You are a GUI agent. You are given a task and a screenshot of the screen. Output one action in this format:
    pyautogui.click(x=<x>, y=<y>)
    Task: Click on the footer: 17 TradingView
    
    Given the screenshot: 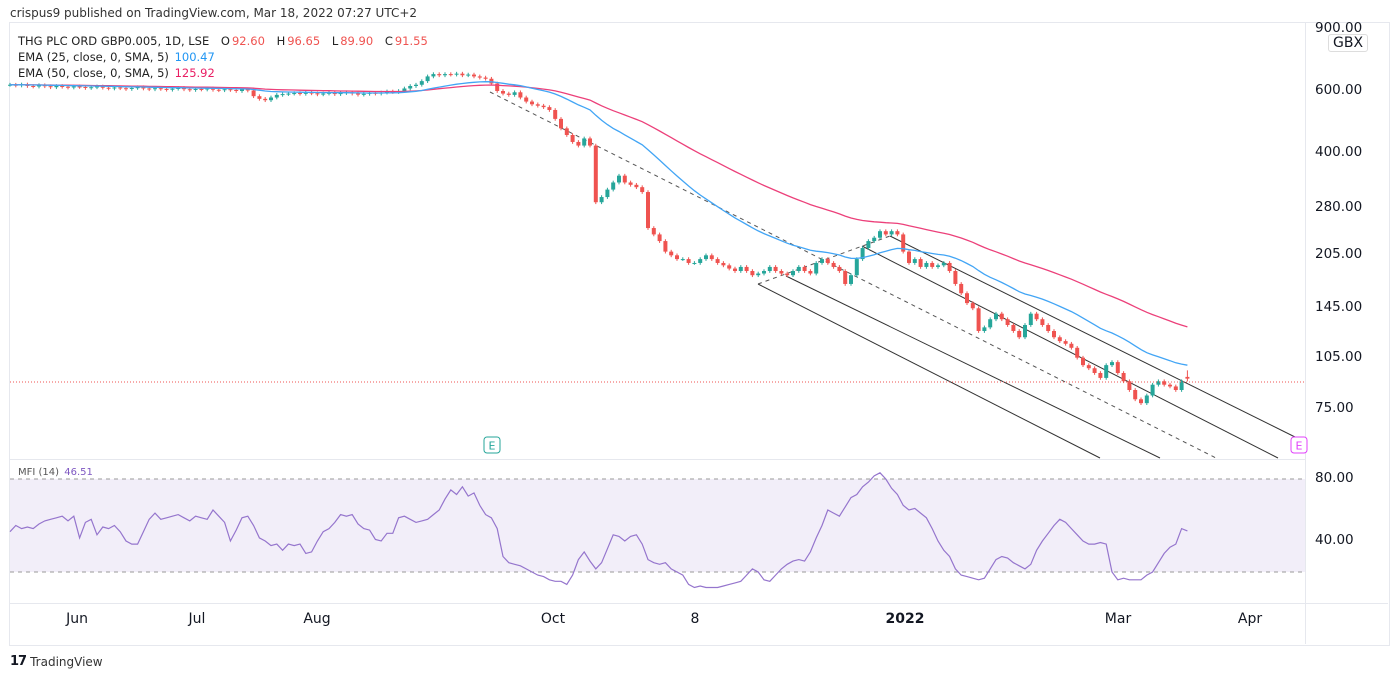 What is the action you would take?
    pyautogui.click(x=56, y=661)
    